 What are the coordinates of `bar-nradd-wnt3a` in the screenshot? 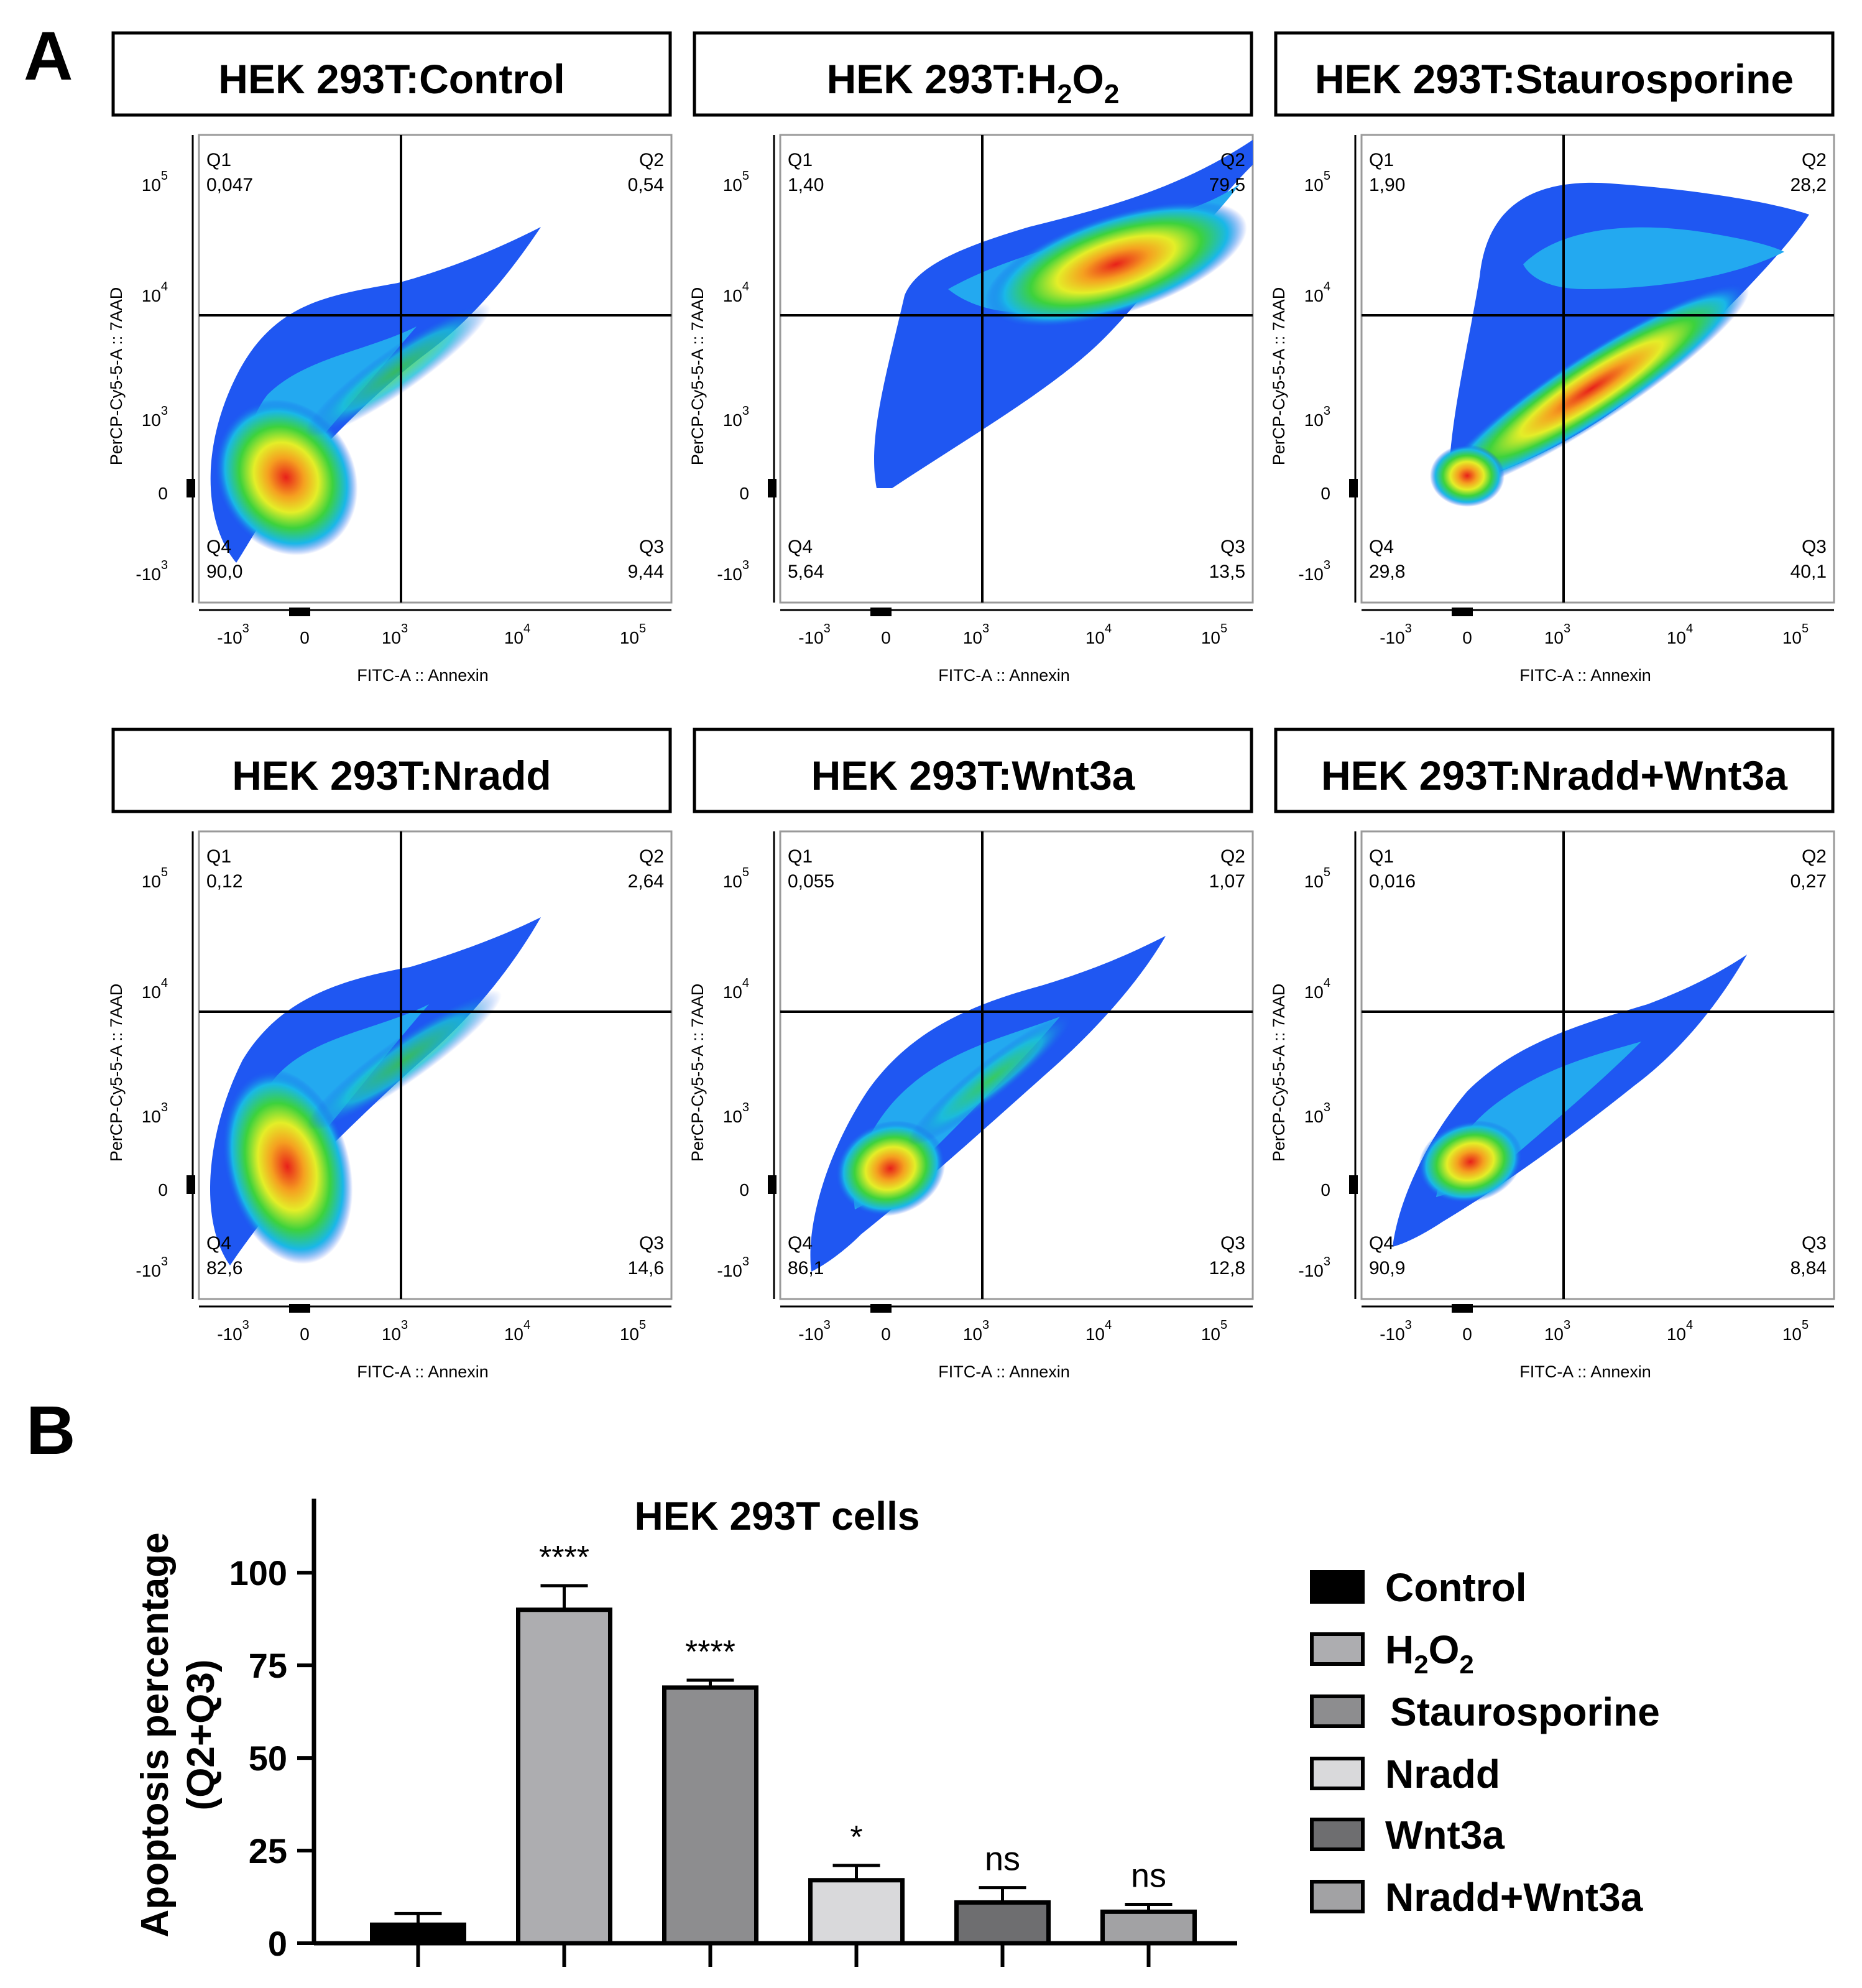 It's located at (1148, 1927).